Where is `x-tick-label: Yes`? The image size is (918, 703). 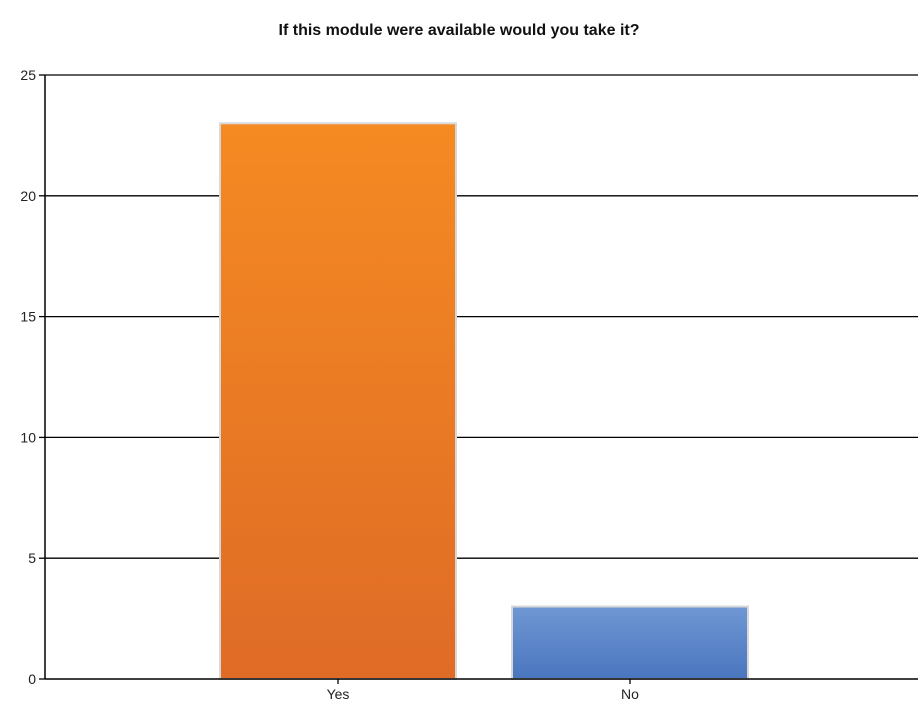 x-tick-label: Yes is located at coordinates (338, 694).